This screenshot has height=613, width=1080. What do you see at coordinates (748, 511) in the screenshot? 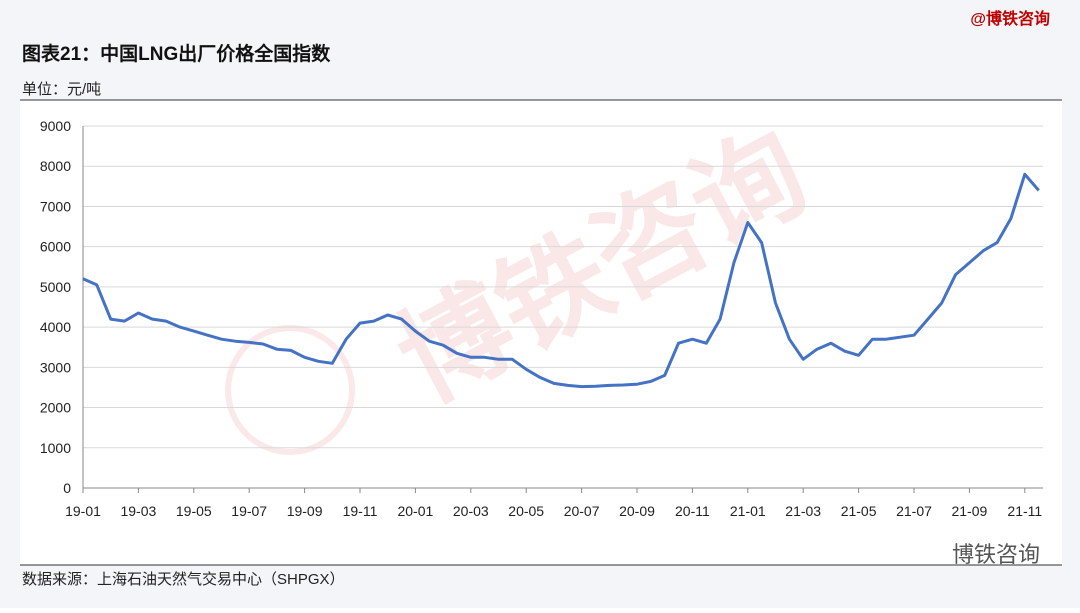
I see `x-tick-label: 21-01` at bounding box center [748, 511].